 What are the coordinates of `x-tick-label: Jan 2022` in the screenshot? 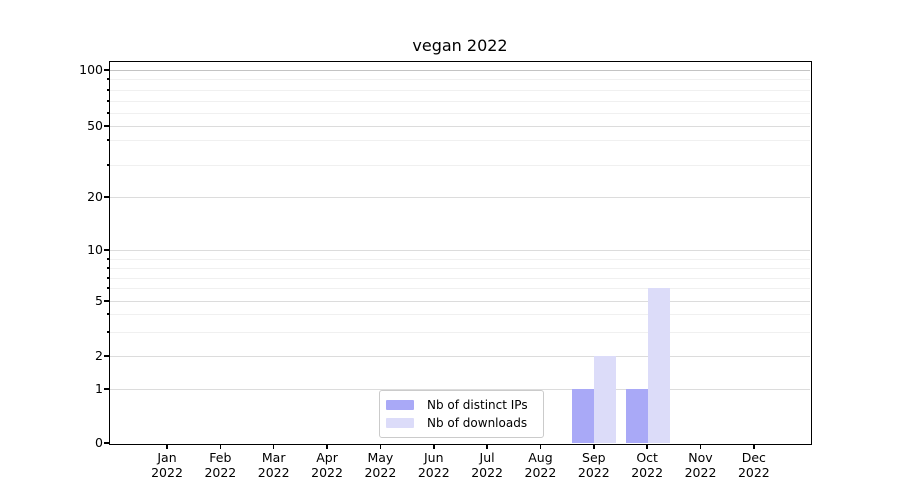 It's located at (167, 465).